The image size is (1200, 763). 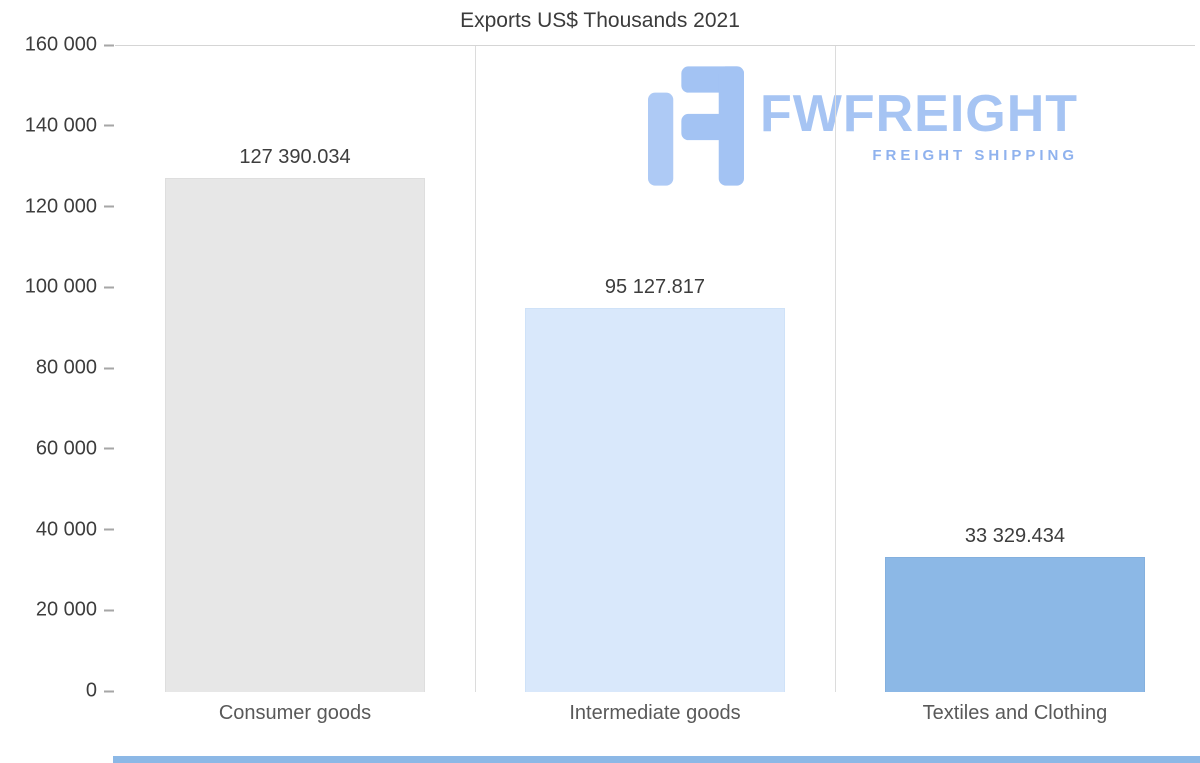 What do you see at coordinates (66, 529) in the screenshot?
I see `y-tick-label: 40 000` at bounding box center [66, 529].